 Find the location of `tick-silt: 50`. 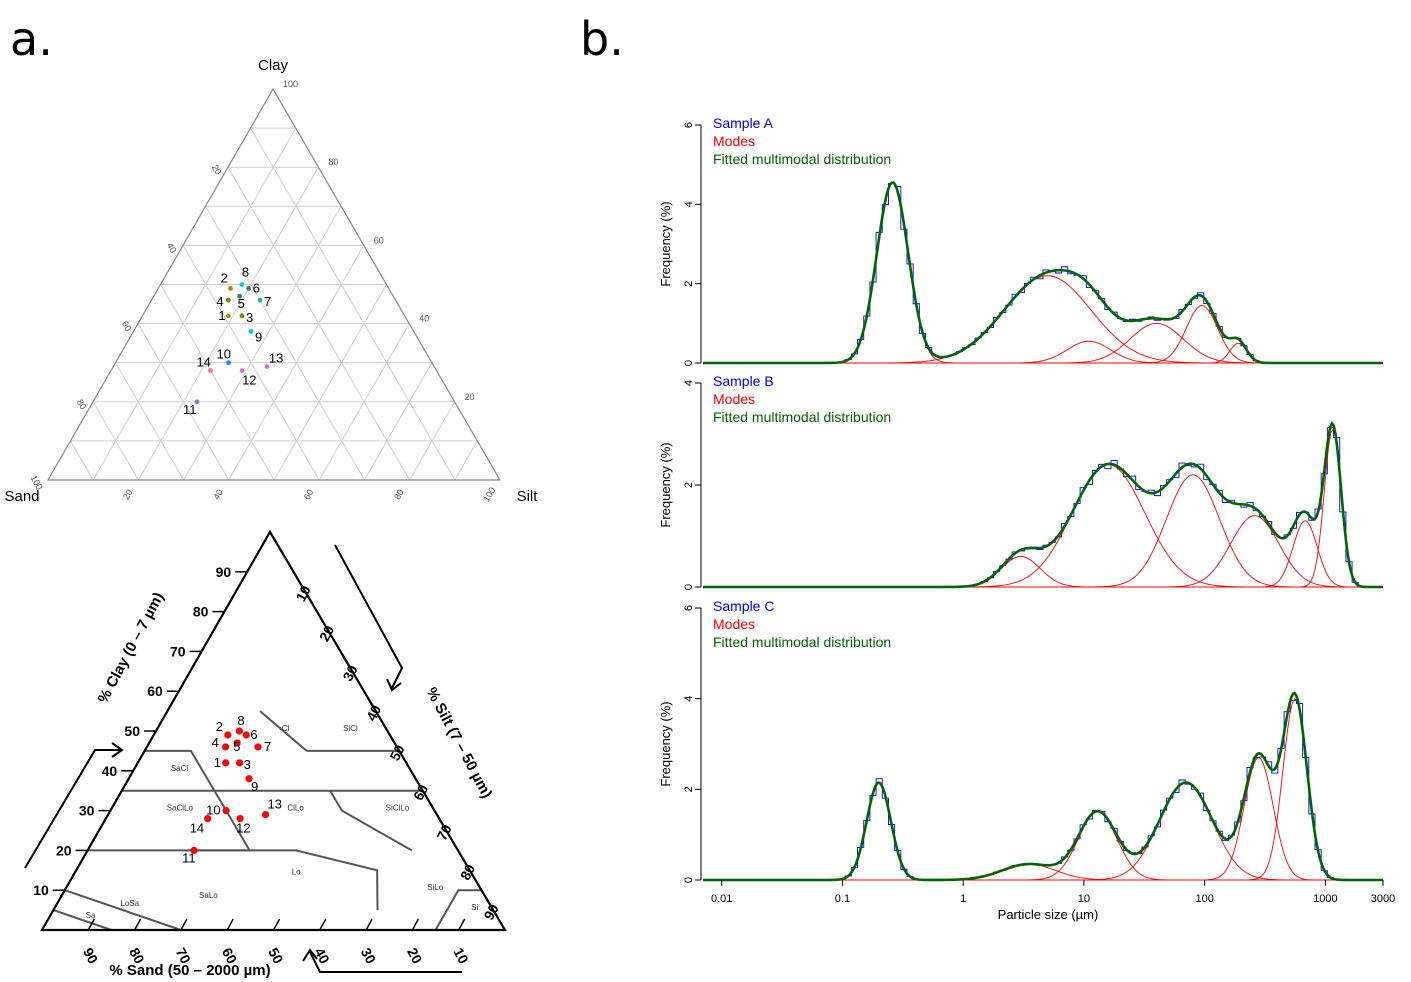

tick-silt: 50 is located at coordinates (397, 752).